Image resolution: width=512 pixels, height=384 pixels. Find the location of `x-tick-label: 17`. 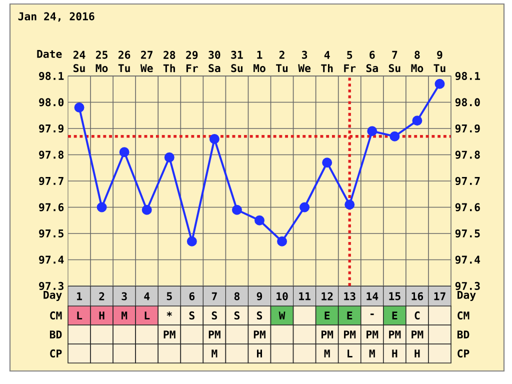

x-tick-label: 17 is located at coordinates (440, 296).